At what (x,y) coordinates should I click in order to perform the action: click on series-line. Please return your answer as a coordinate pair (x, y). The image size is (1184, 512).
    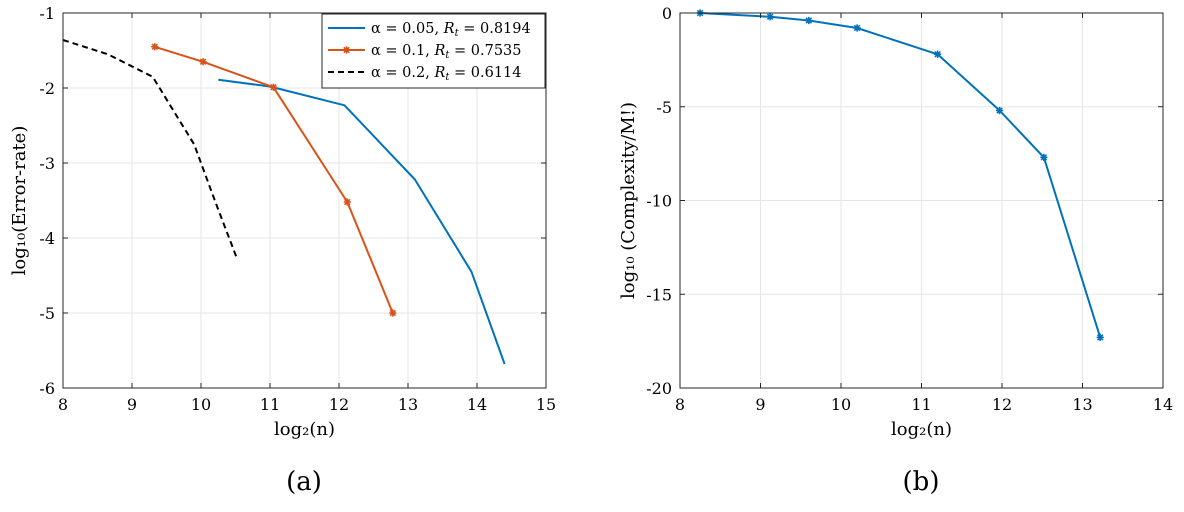
    Looking at the image, I should click on (362, 221).